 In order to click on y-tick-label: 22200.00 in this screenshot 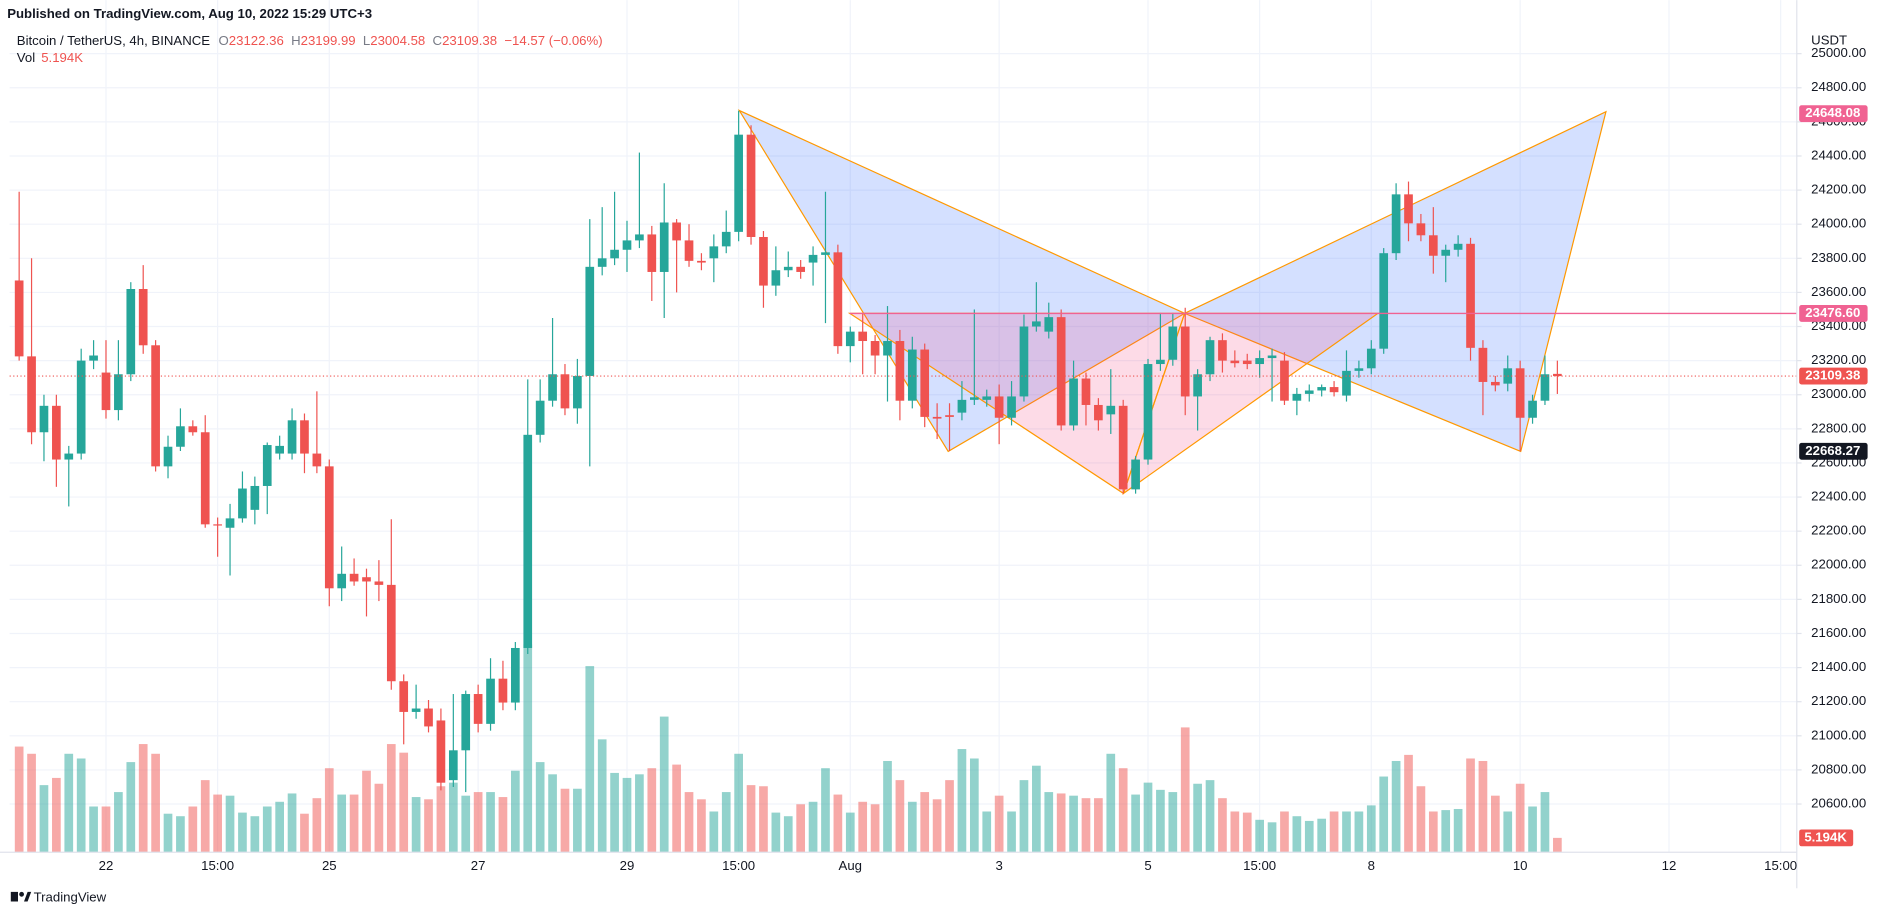, I will do `click(1838, 530)`.